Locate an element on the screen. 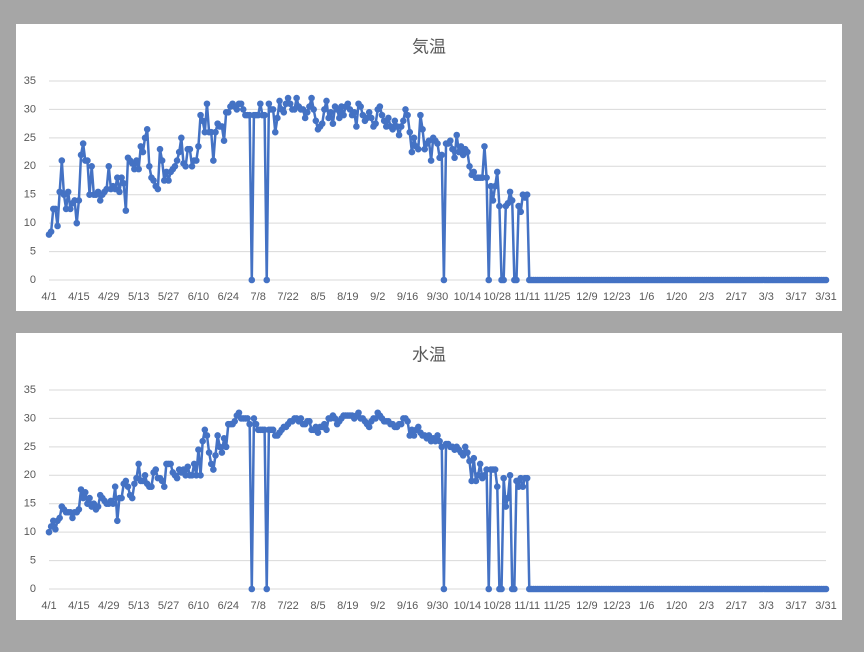 The width and height of the screenshot is (864, 652). x-tick-label: 5/27 is located at coordinates (168, 297).